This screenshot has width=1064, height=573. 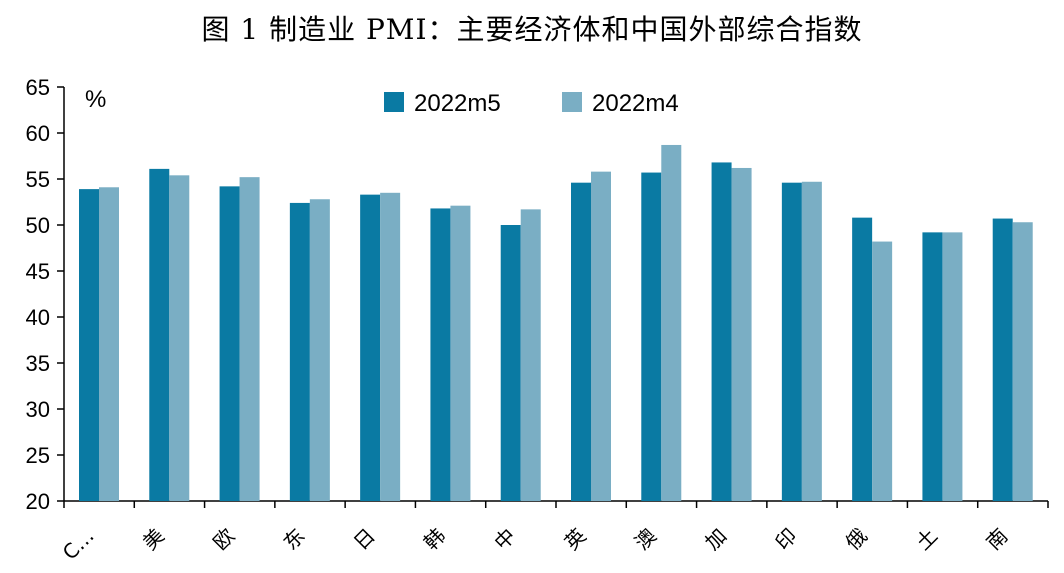 I want to click on y-tick-label: 25, so click(x=38, y=455).